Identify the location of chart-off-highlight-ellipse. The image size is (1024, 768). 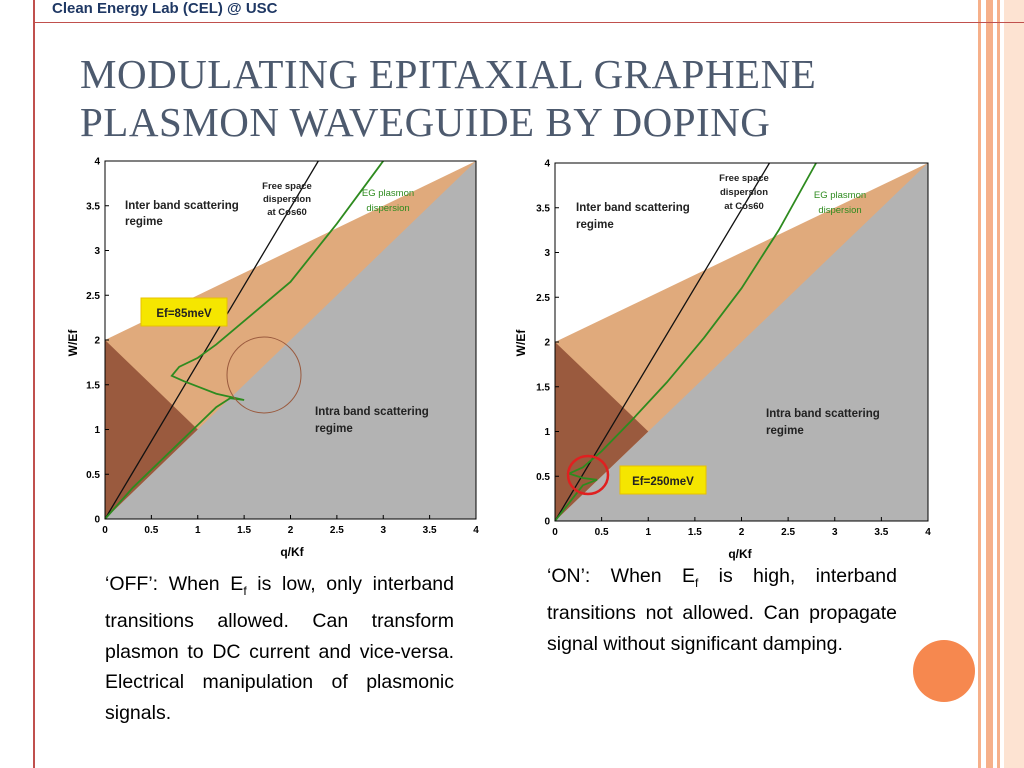
(264, 375).